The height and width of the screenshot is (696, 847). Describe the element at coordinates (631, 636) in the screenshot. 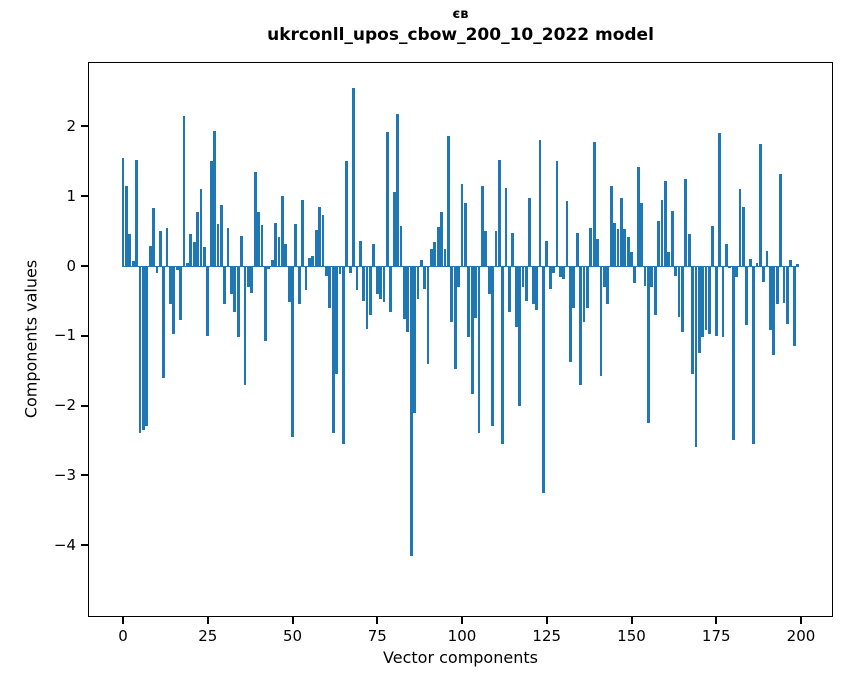

I see `x-tick-label: 150` at that location.